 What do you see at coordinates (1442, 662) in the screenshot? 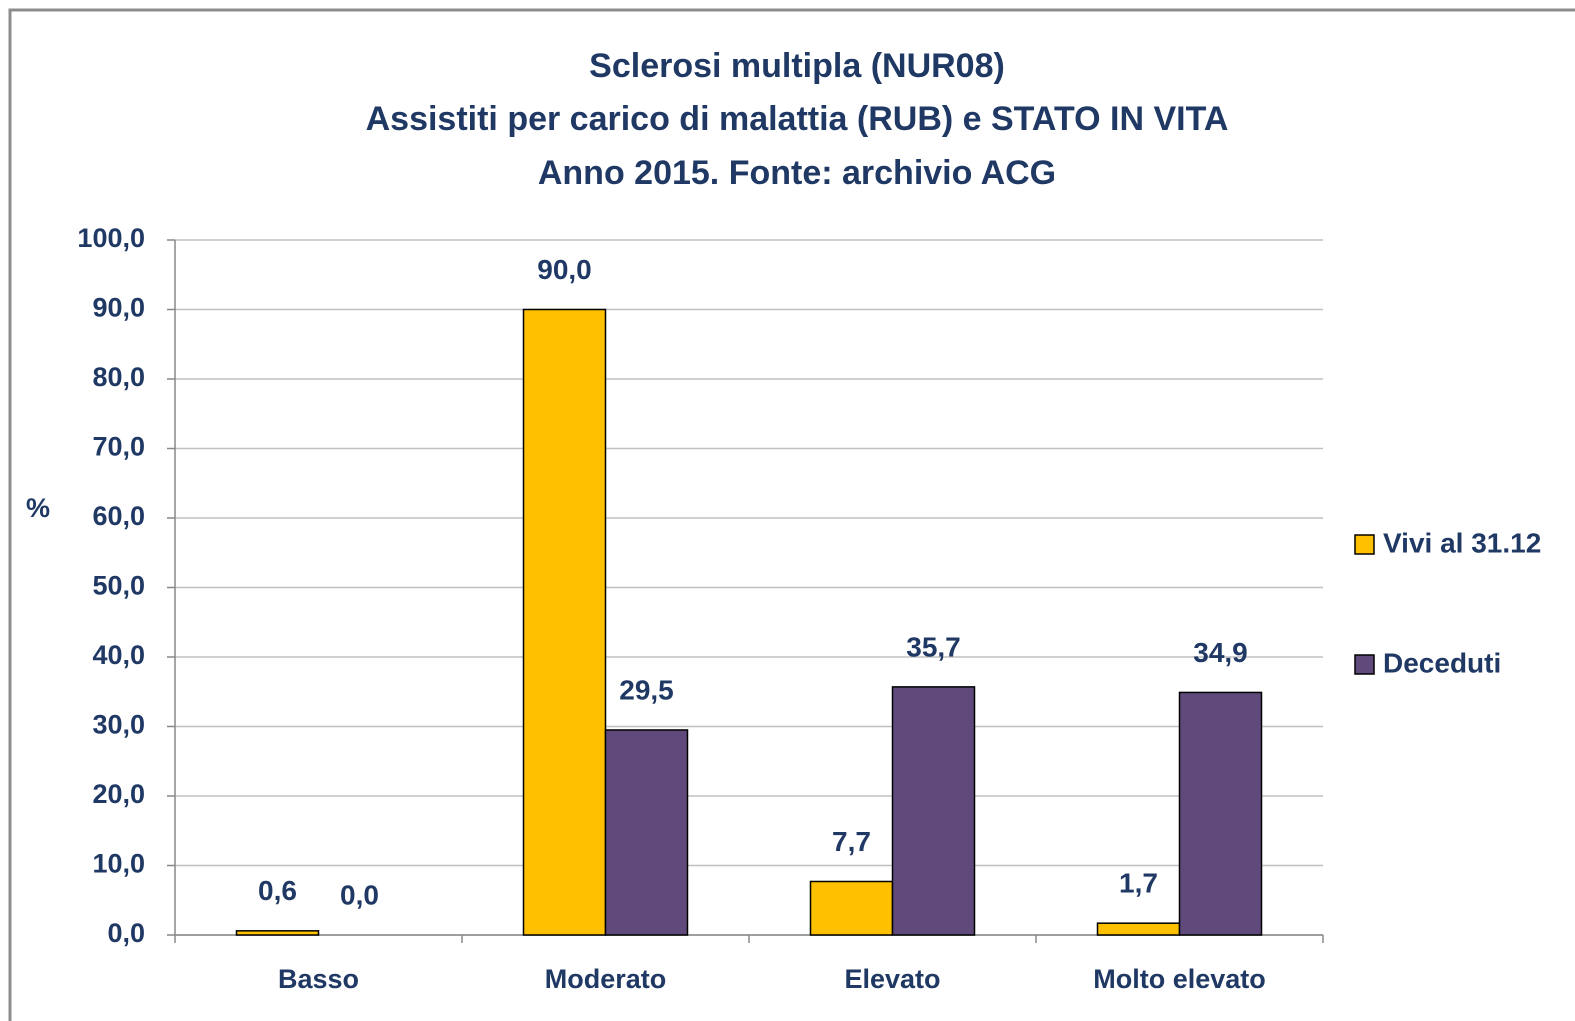
I see `legend-label: Deceduti` at bounding box center [1442, 662].